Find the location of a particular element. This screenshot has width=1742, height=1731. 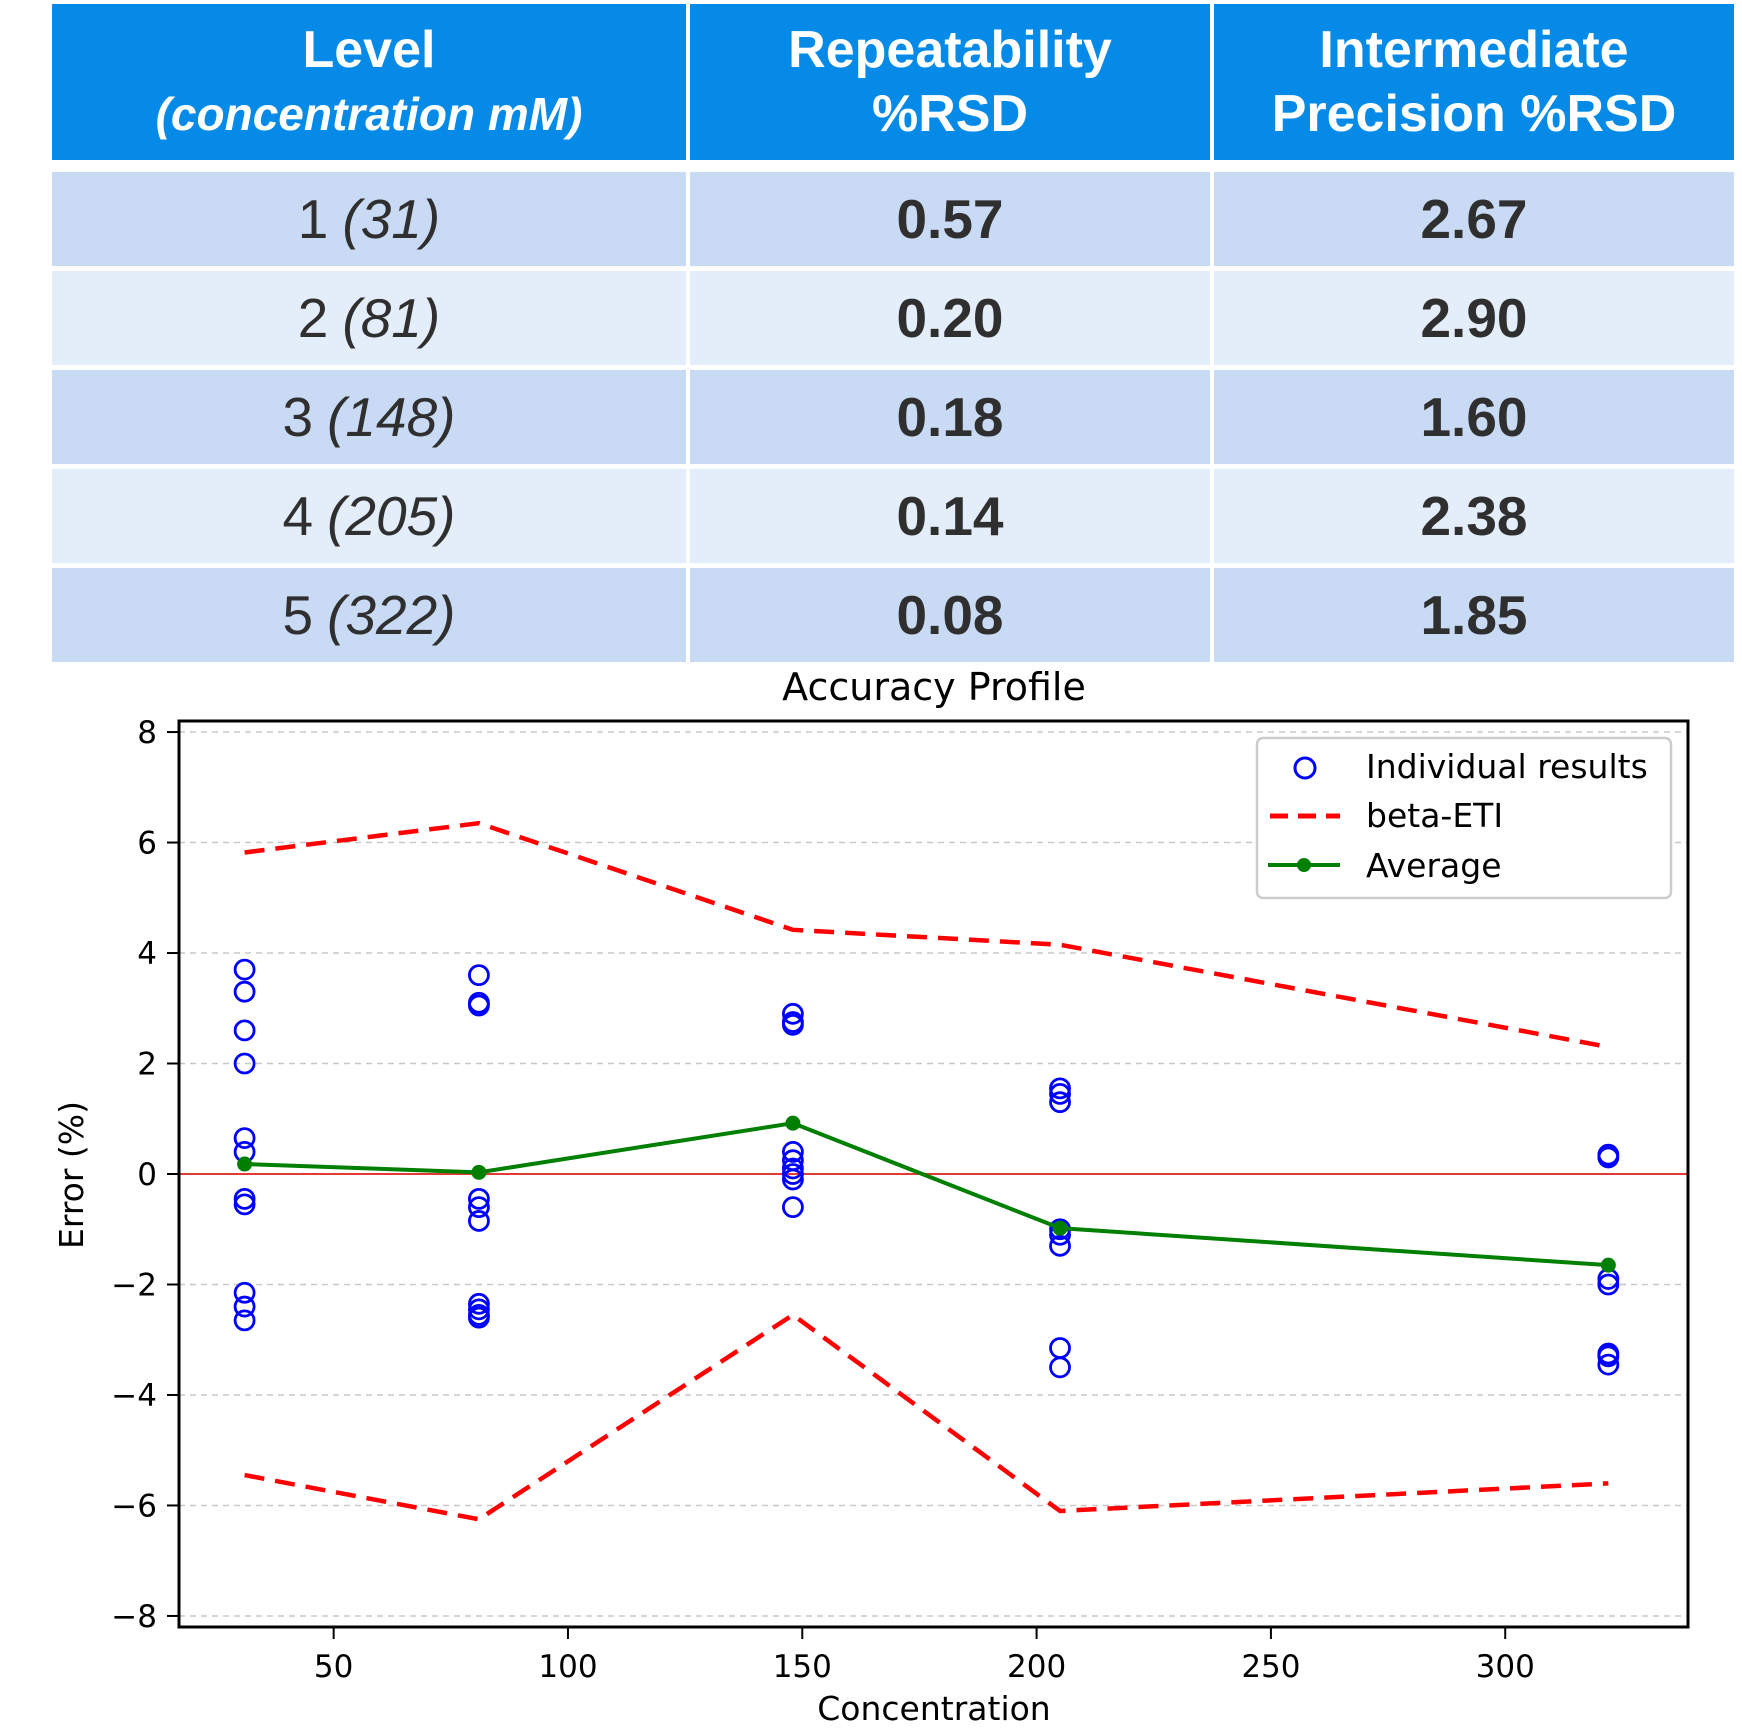

cell-intermediate-precision: 2.67 is located at coordinates (1474, 219).